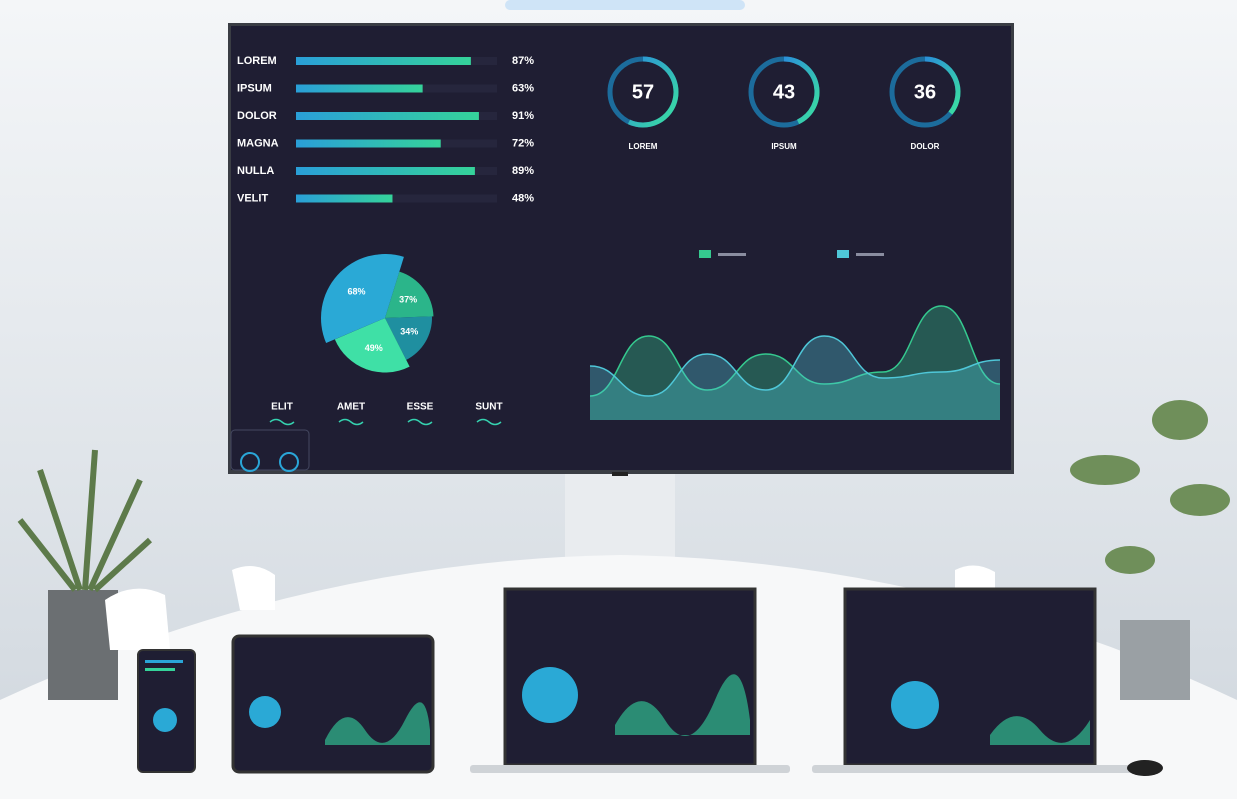  I want to click on bar-value-label: 48%, so click(523, 198).